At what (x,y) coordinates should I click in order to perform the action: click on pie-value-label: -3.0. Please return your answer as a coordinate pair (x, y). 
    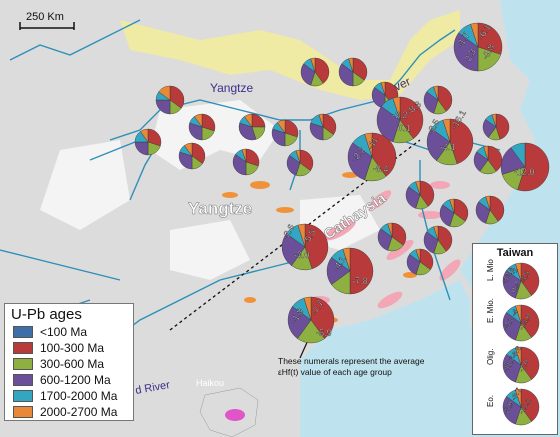
    Looking at the image, I should click on (302, 255).